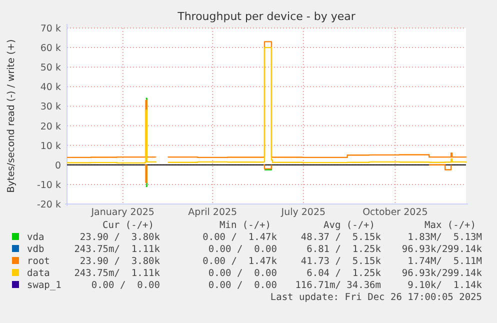 The image size is (497, 323). I want to click on legend-label: root, so click(38, 261).